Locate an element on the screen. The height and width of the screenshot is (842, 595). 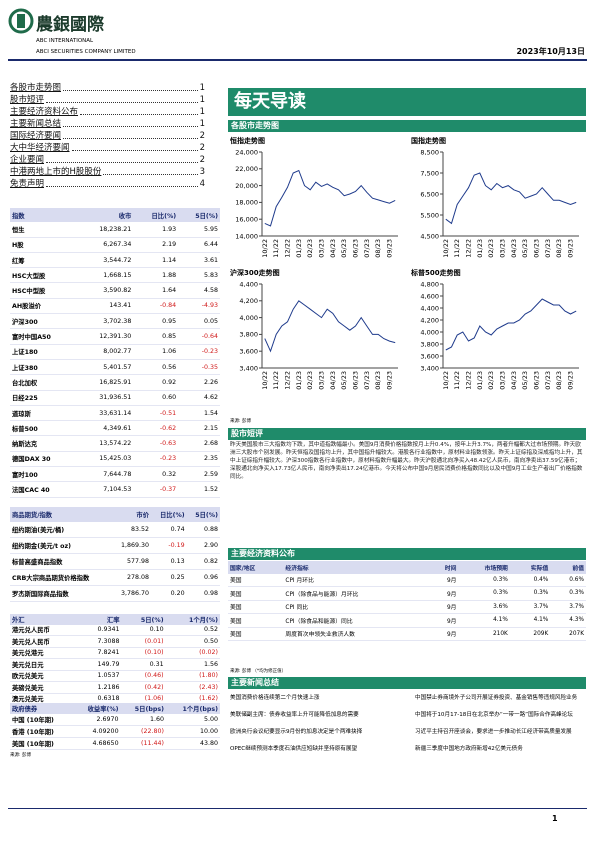
column-header: 收益率(%) is located at coordinates (96, 708).